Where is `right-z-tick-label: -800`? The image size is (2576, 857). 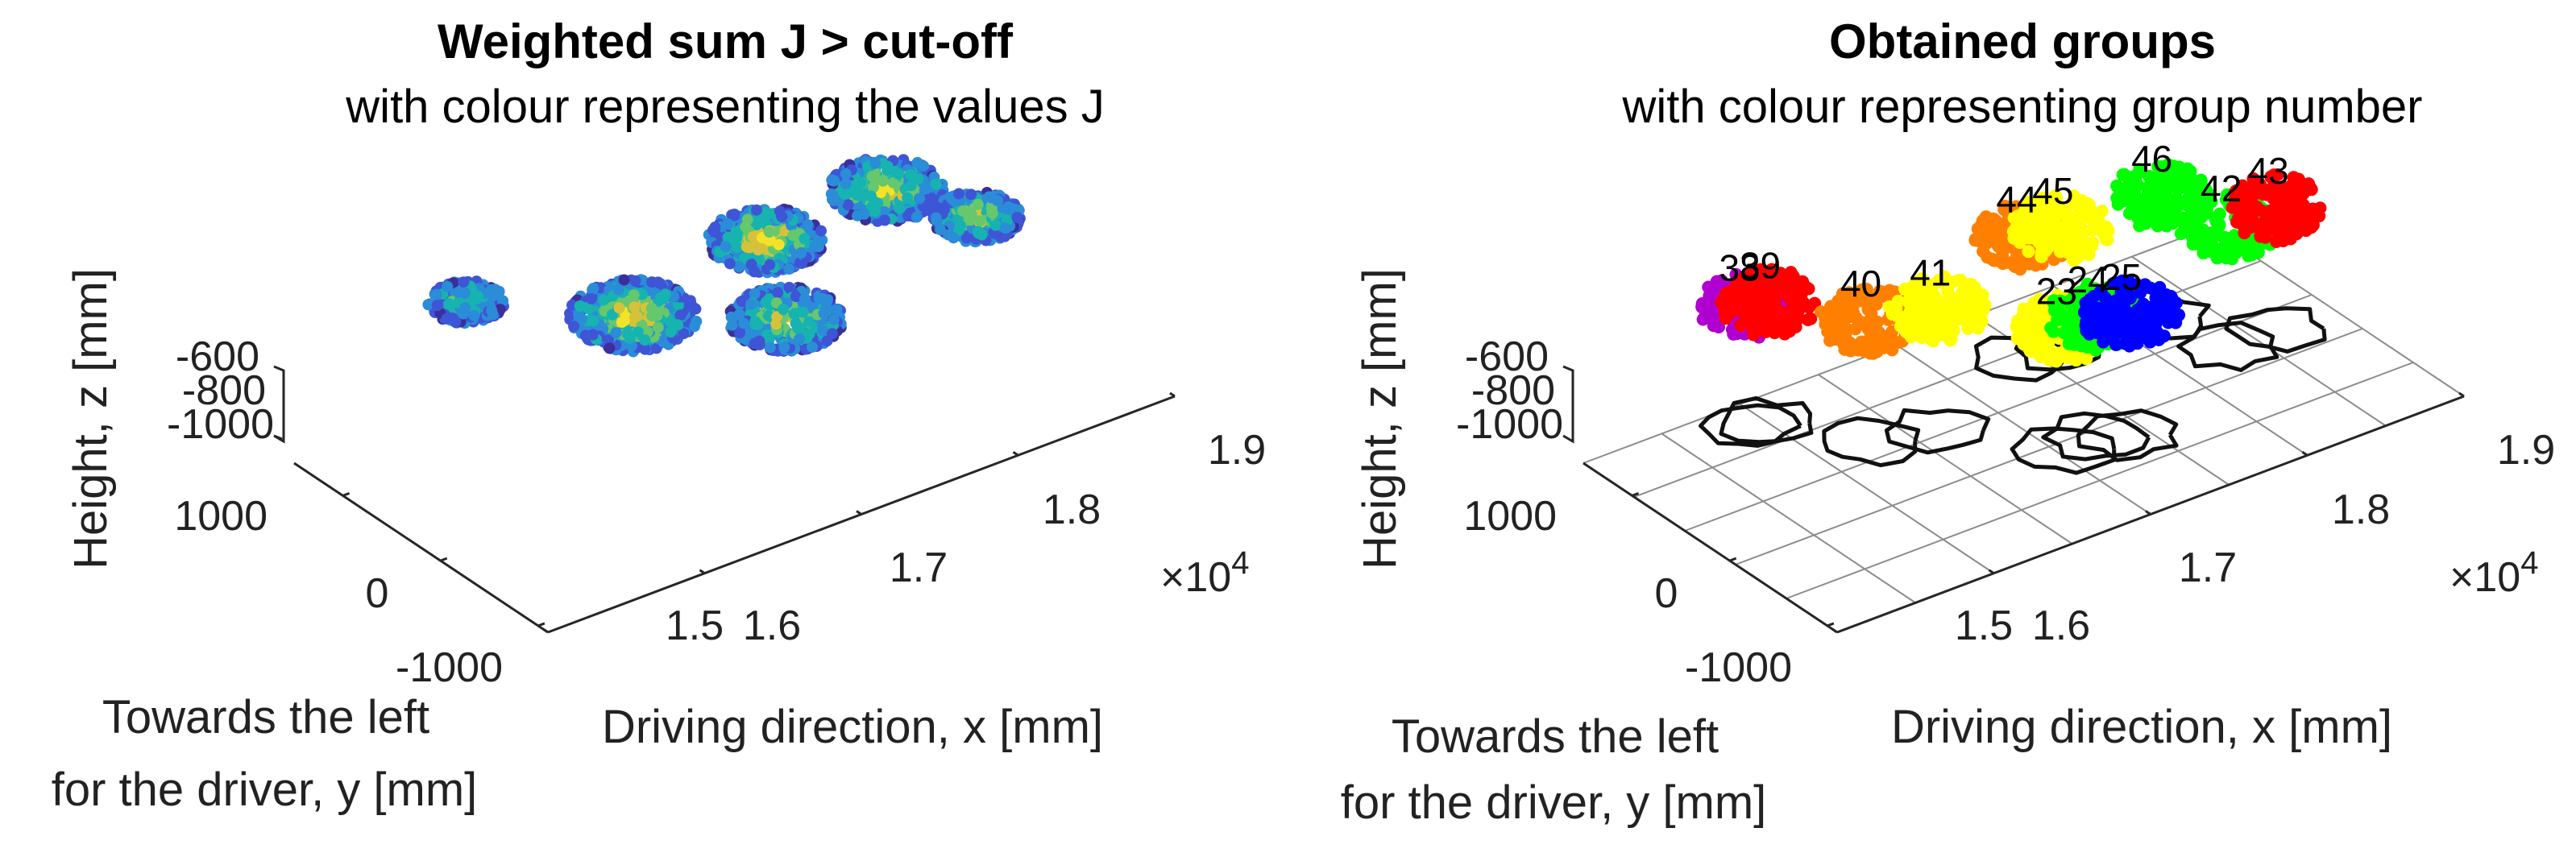 right-z-tick-label: -800 is located at coordinates (1513, 390).